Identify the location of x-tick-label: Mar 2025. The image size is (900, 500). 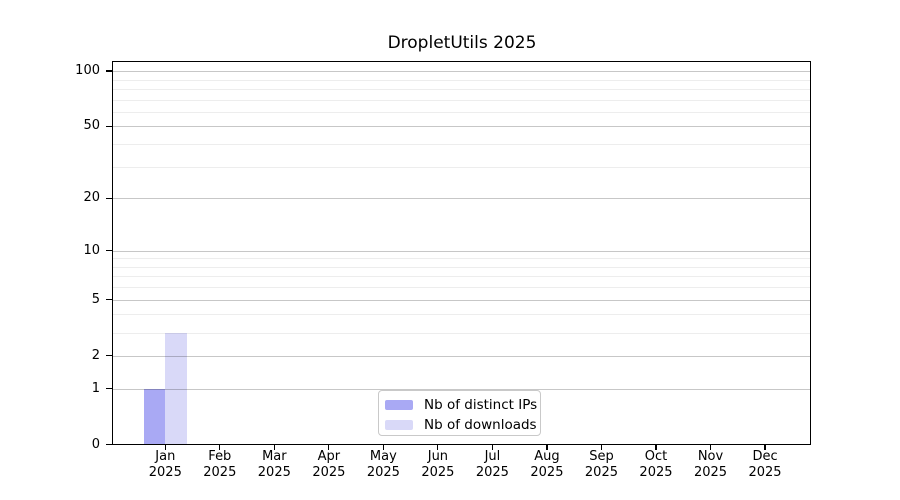
(274, 465).